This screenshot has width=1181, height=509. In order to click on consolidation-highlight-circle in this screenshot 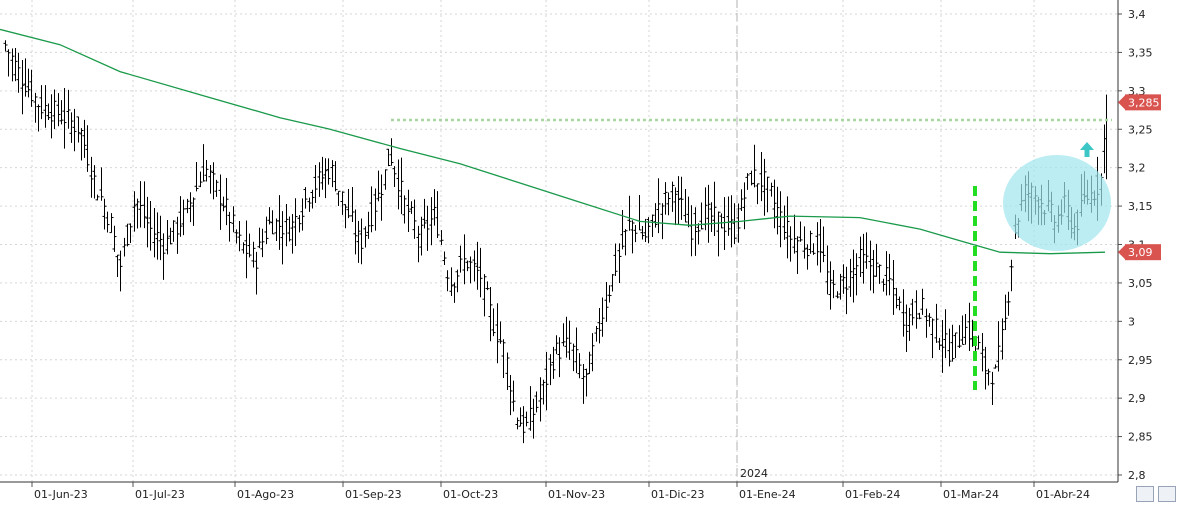, I will do `click(1057, 203)`.